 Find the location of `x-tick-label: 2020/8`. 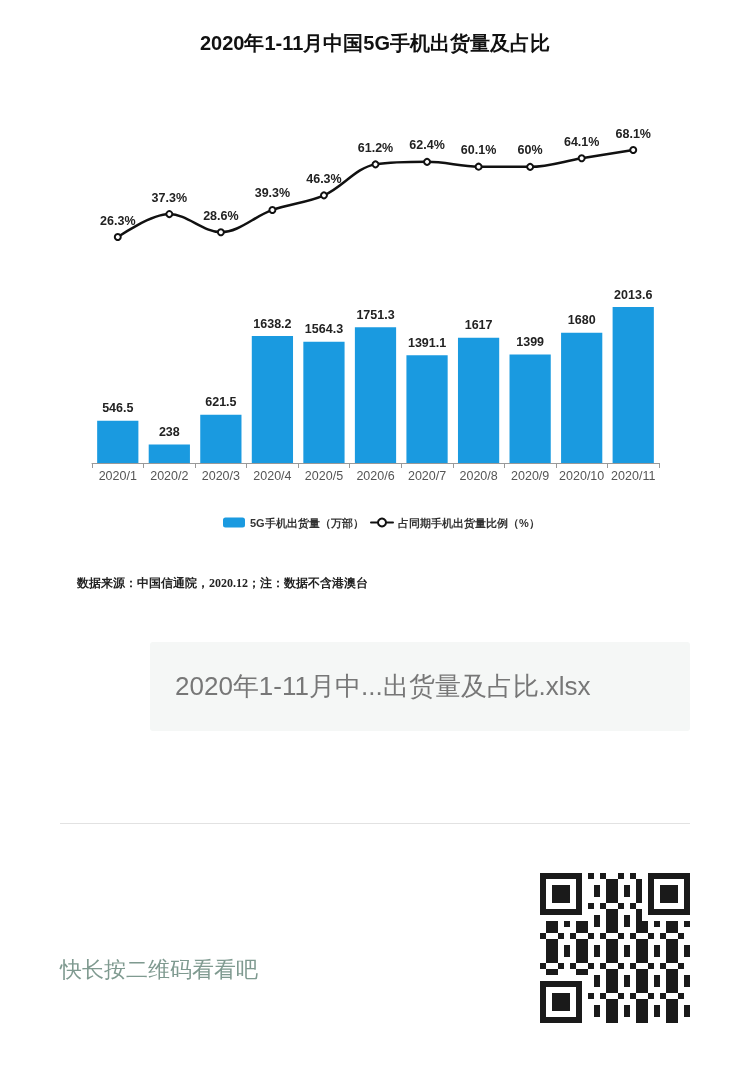

x-tick-label: 2020/8 is located at coordinates (478, 475).